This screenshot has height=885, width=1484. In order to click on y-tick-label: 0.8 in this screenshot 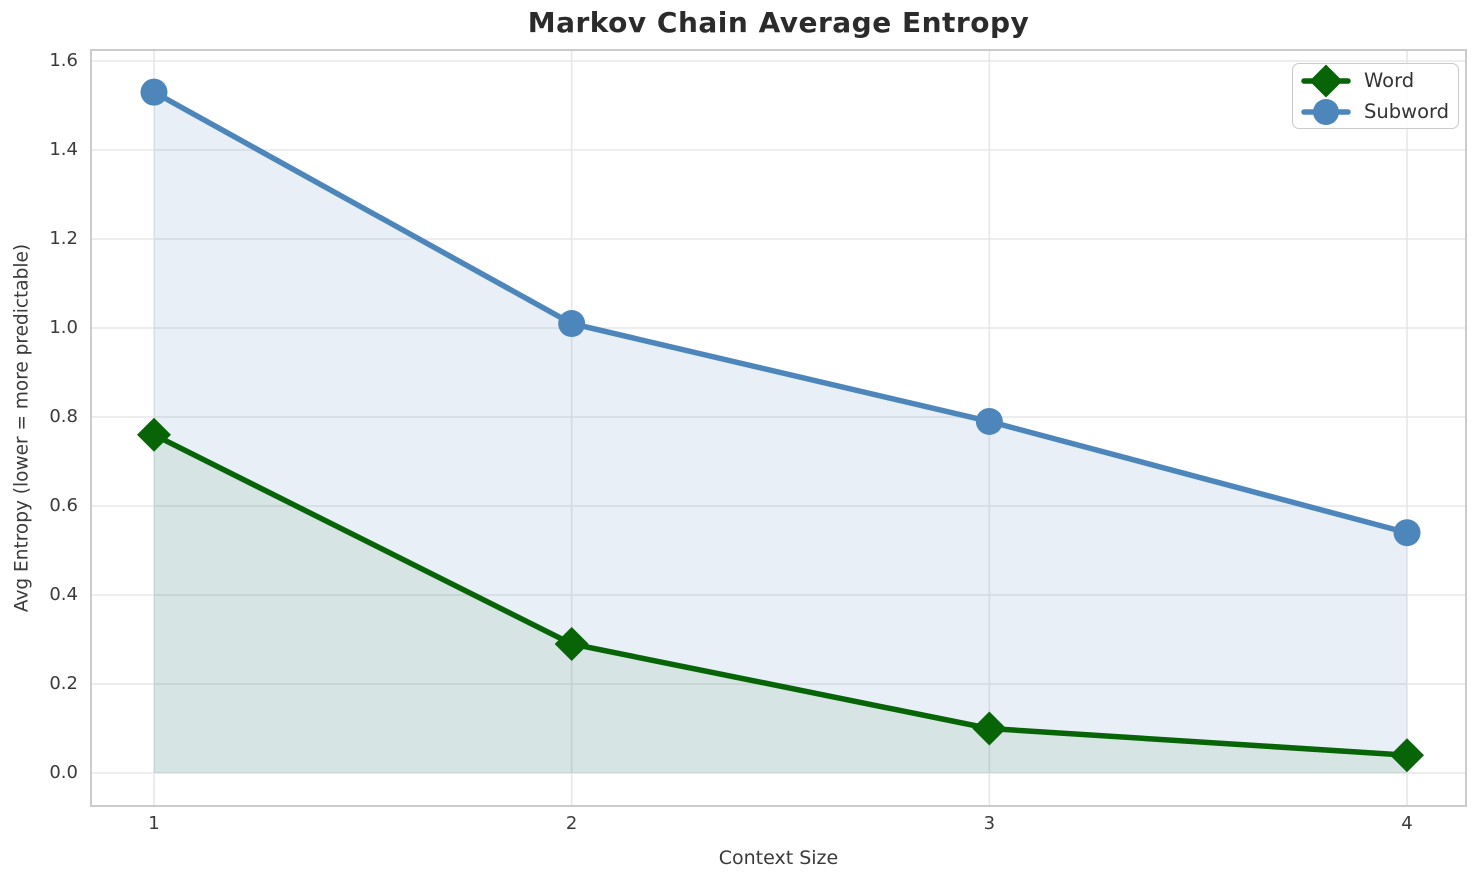, I will do `click(63, 416)`.